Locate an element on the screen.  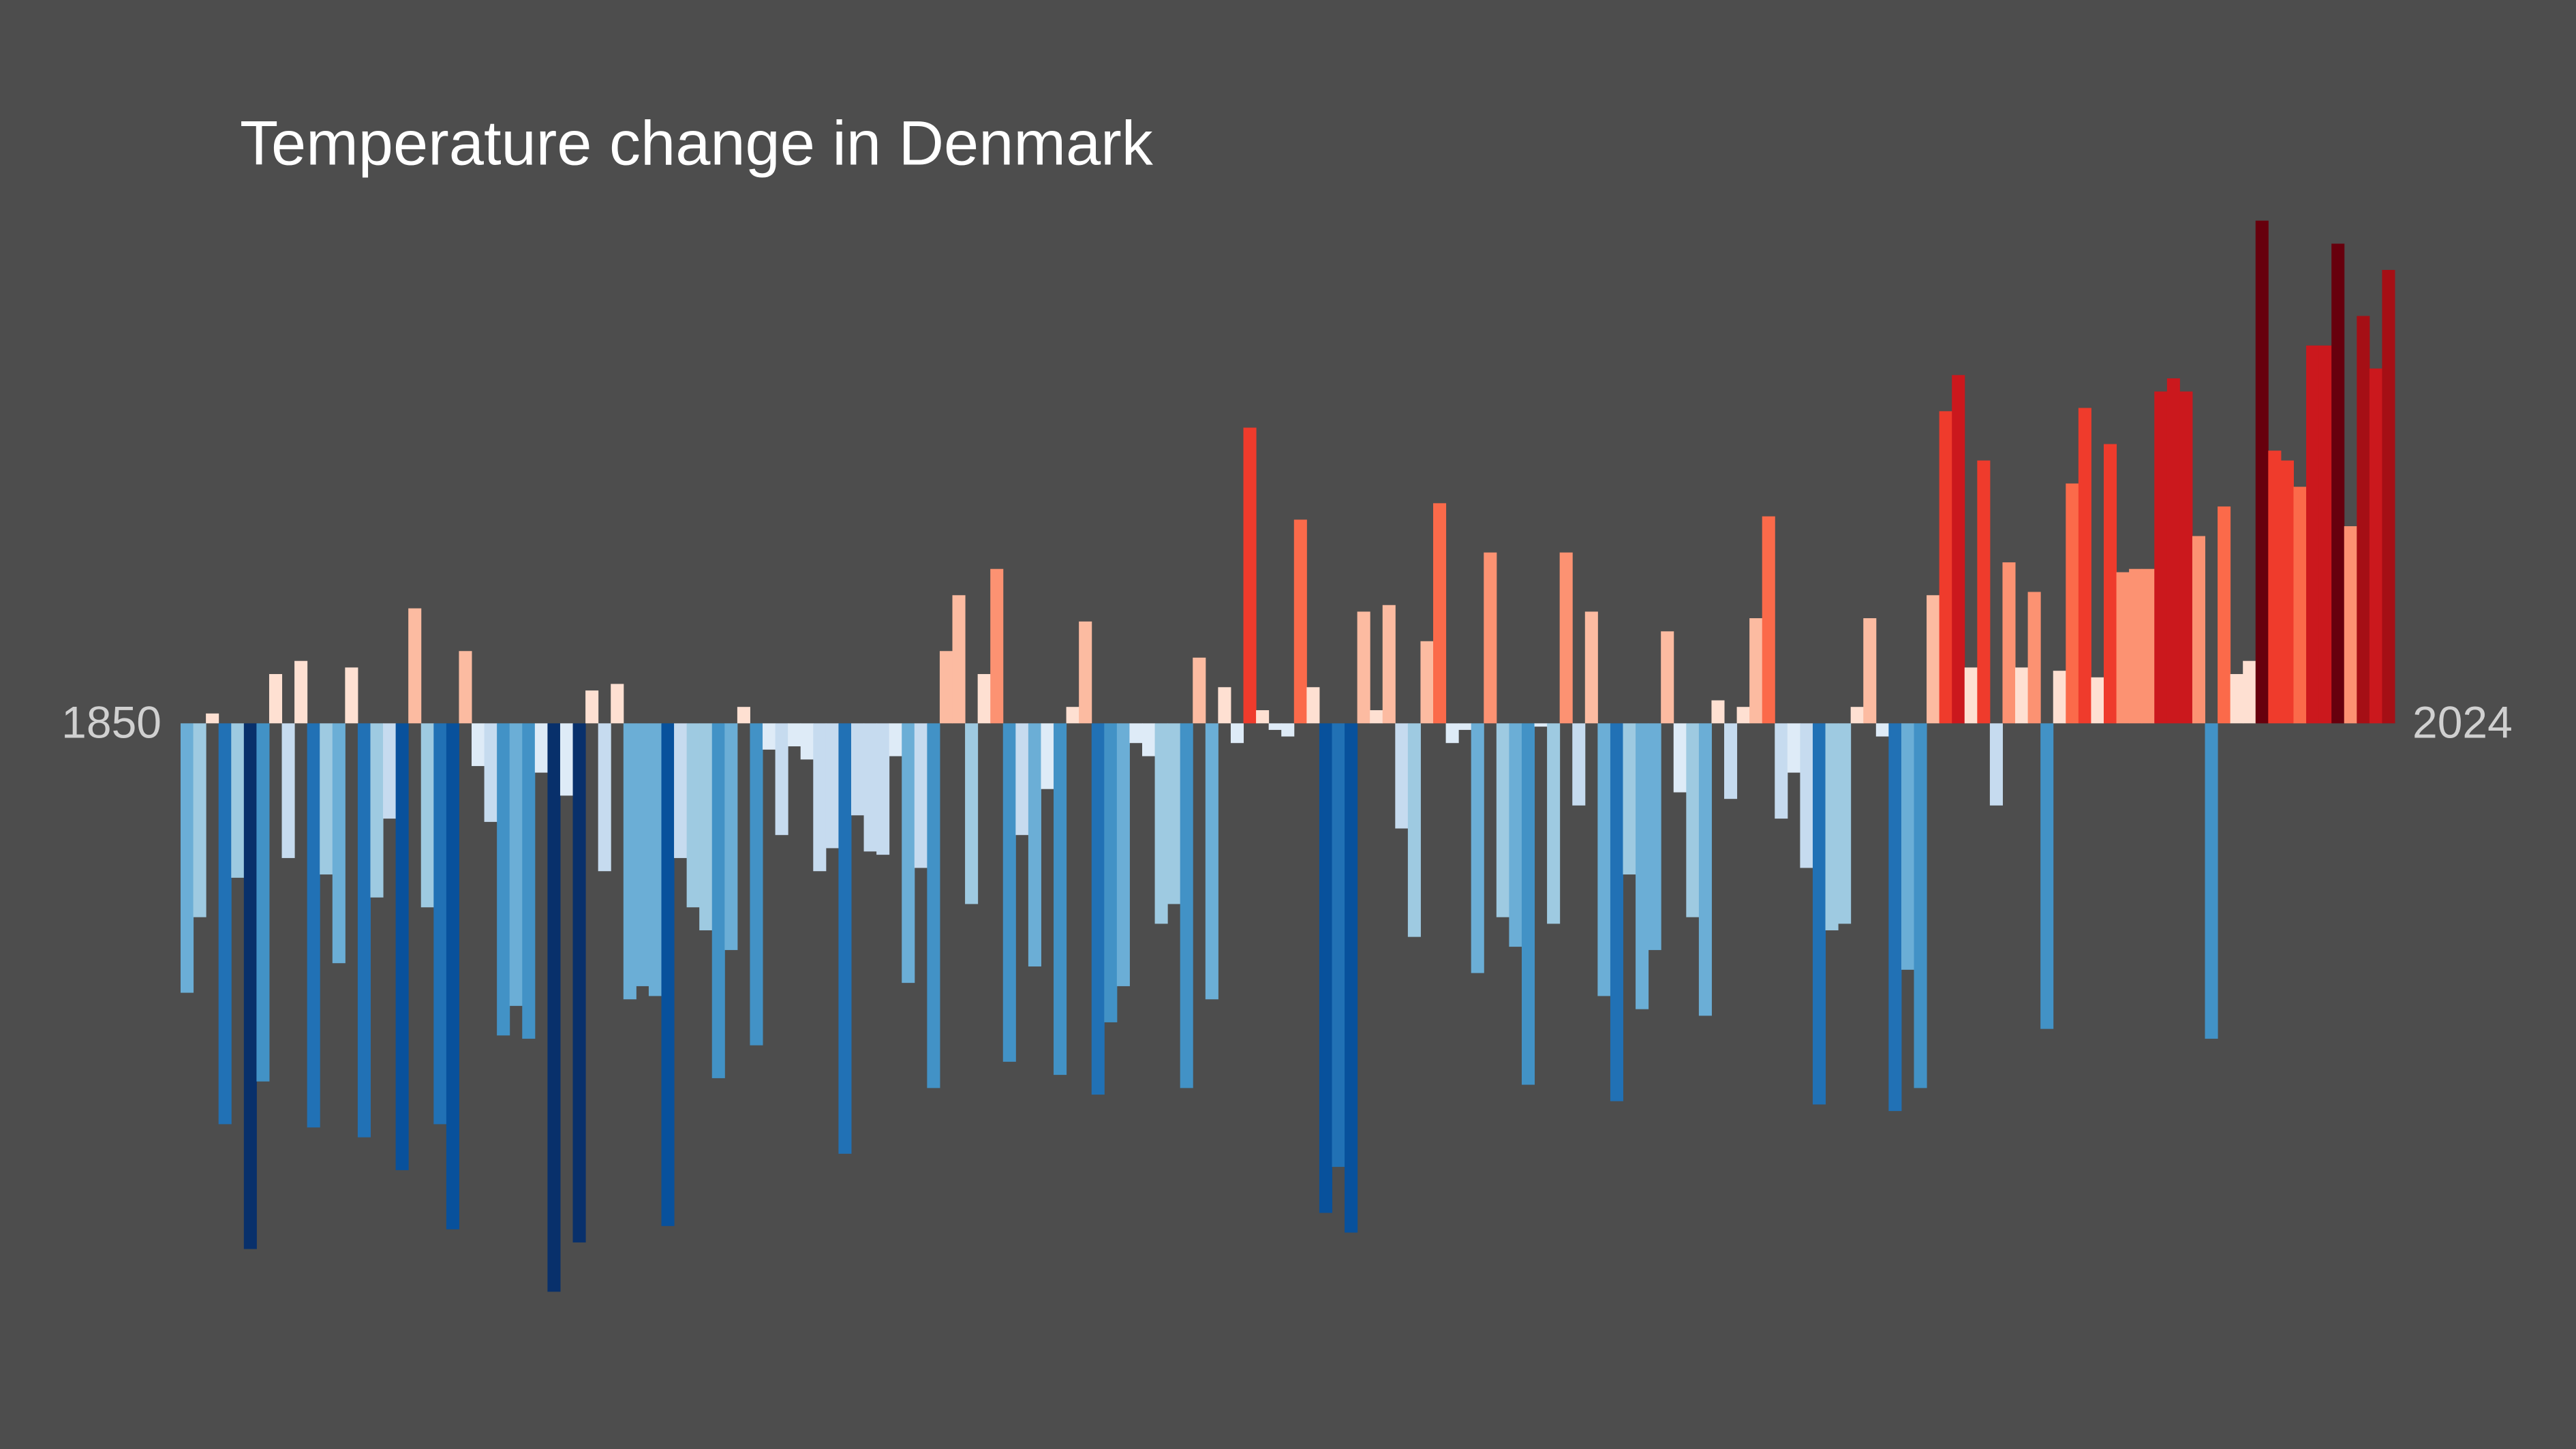
chart-title: Temperature change in Denmark is located at coordinates (697, 143).